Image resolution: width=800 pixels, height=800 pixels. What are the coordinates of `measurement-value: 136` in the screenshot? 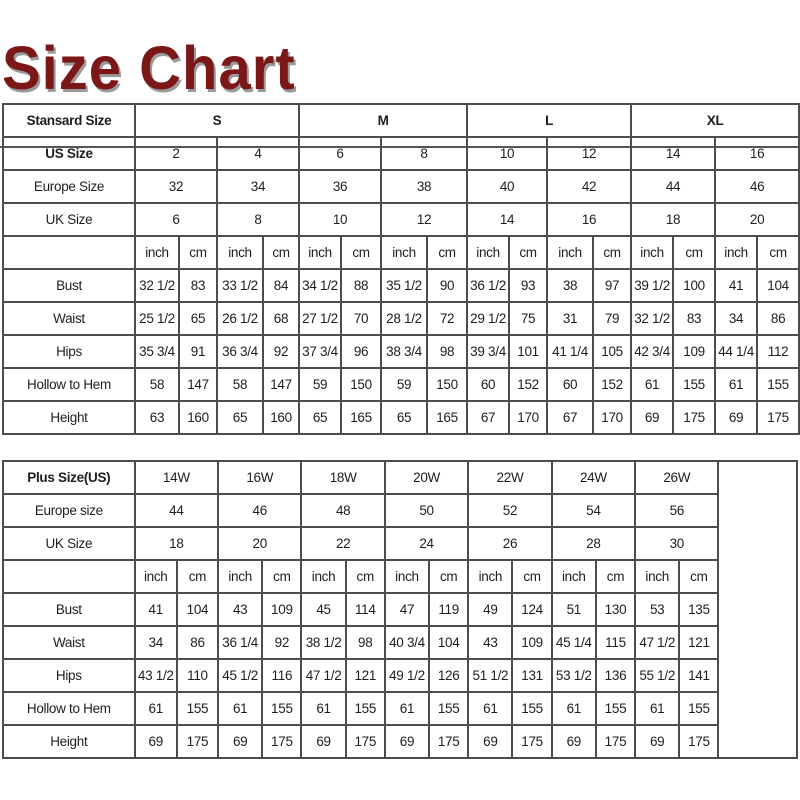 It's located at (615, 675).